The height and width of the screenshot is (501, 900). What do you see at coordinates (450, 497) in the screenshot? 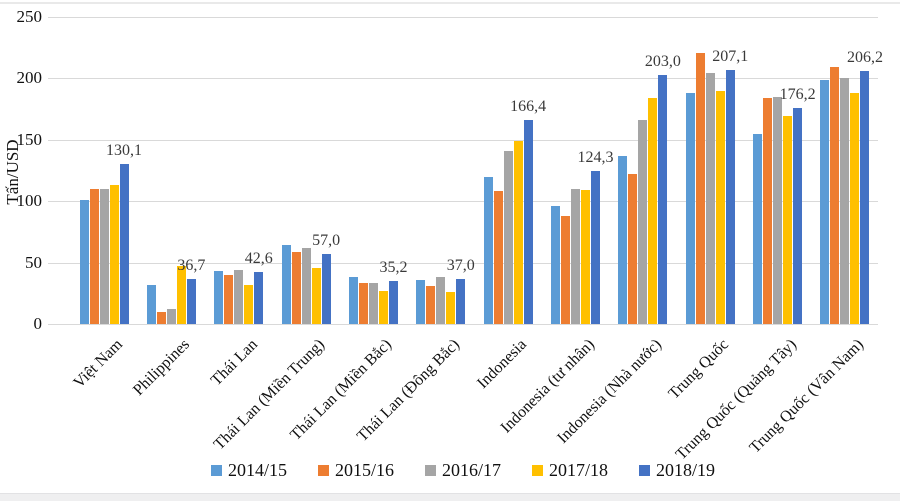
I see `window-bottom-strip` at bounding box center [450, 497].